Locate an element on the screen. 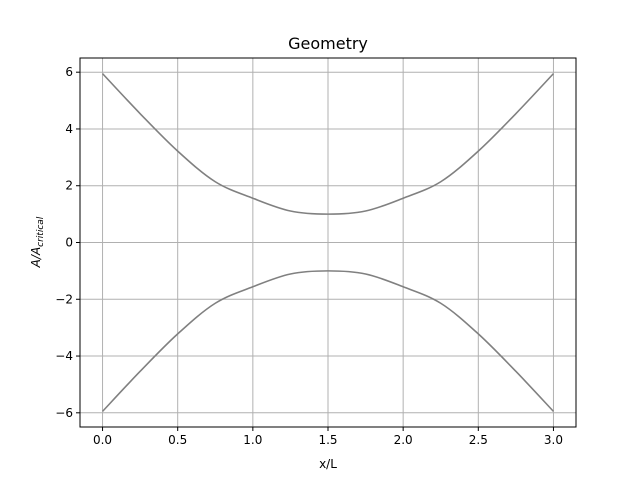 The height and width of the screenshot is (480, 640). y-tick-label: −6 is located at coordinates (64, 413).